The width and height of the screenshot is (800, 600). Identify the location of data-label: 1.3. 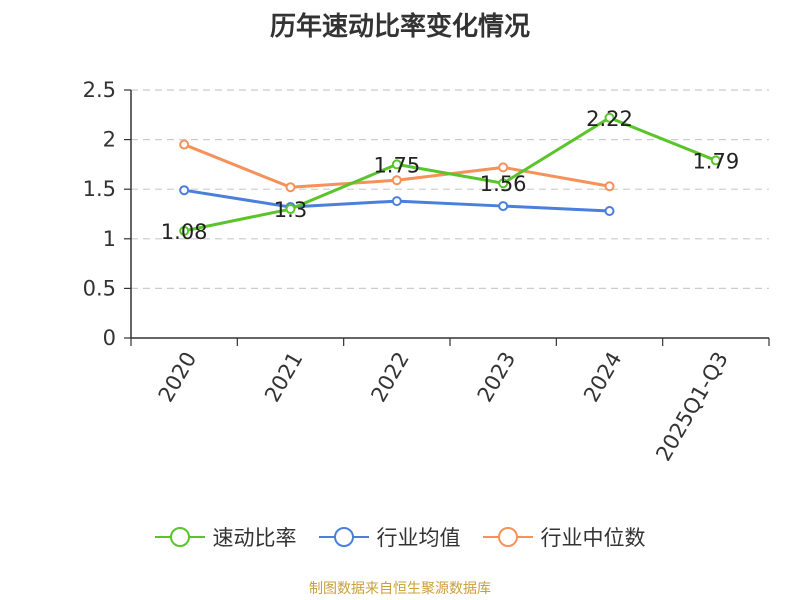
(290, 210).